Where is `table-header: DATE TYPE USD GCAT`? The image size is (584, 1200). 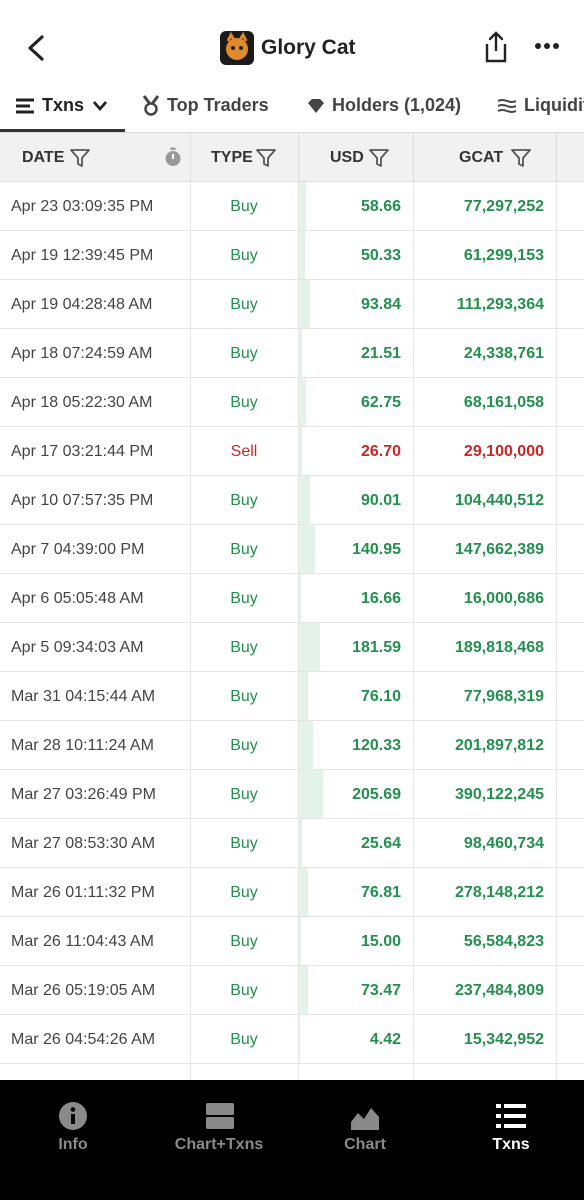
table-header: DATE TYPE USD GCAT is located at coordinates (292, 157).